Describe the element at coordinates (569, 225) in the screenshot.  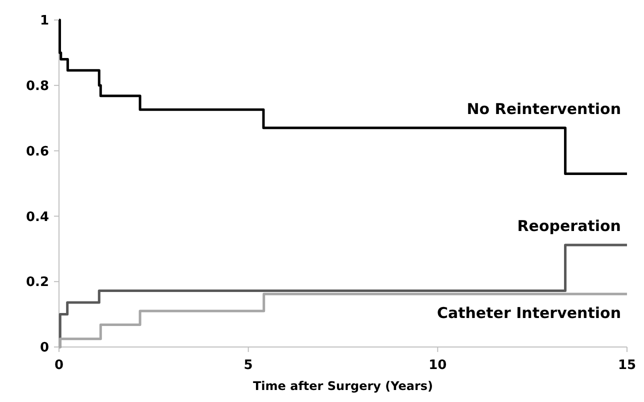
I see `series-label: Reoperation` at that location.